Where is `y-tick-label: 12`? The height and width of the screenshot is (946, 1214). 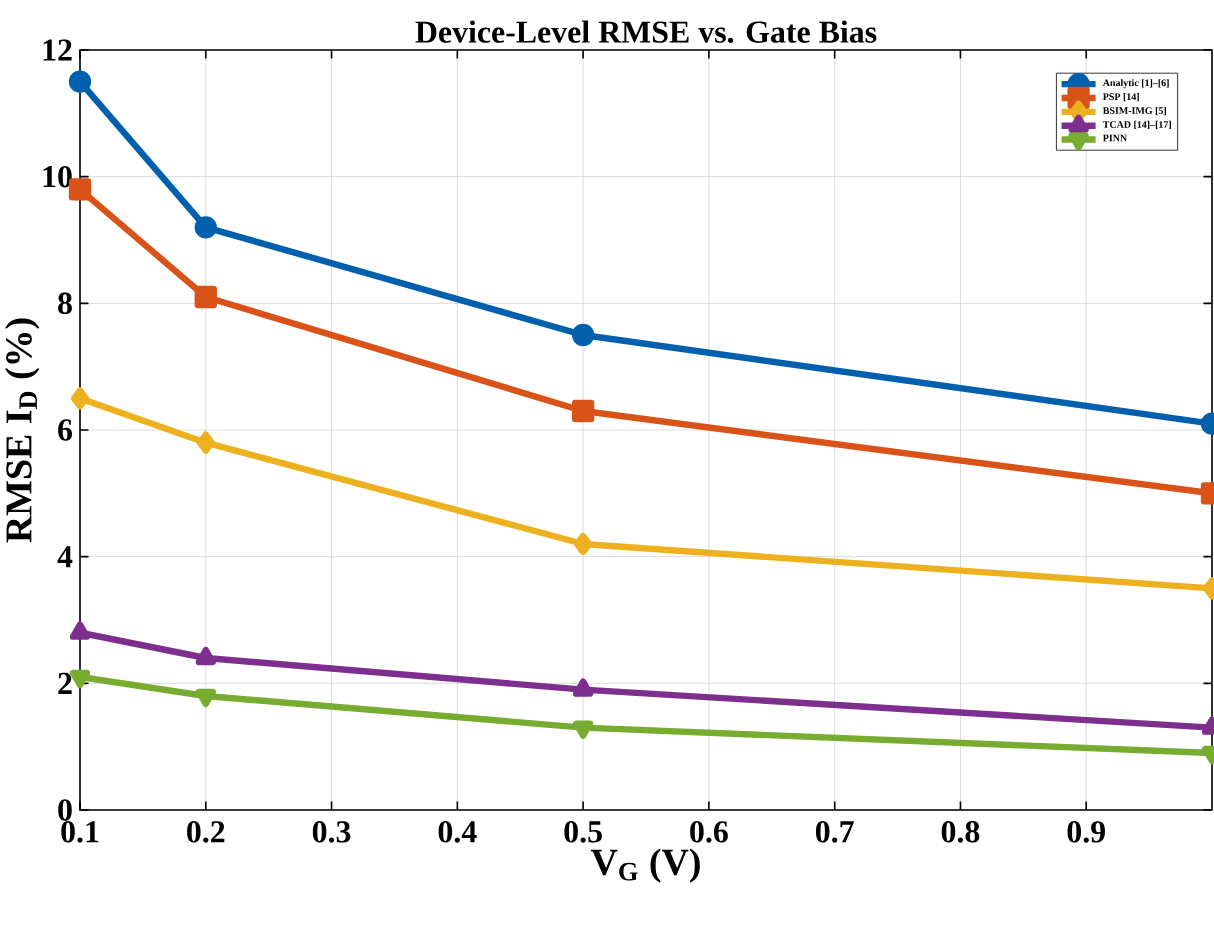
y-tick-label: 12 is located at coordinates (57, 50).